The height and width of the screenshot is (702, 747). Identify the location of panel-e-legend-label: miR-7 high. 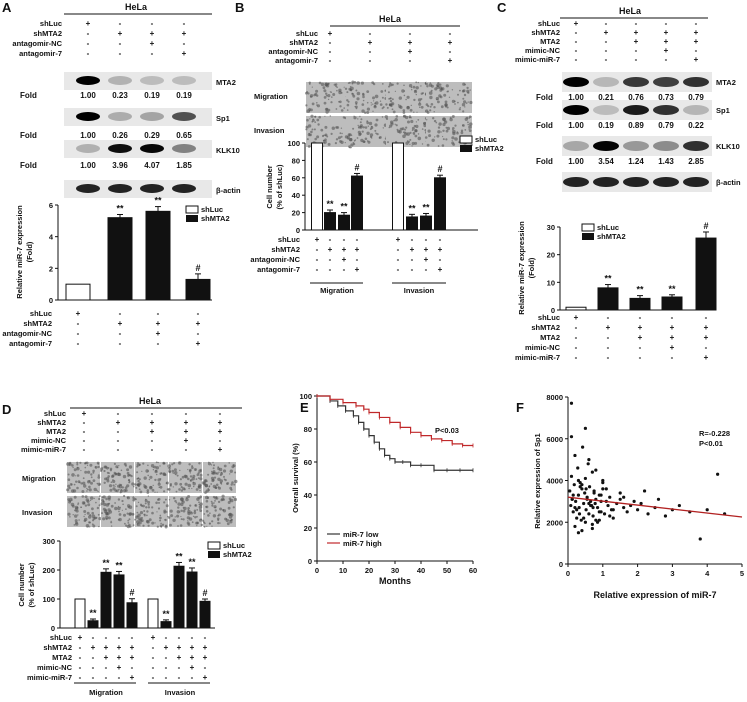
(362, 543).